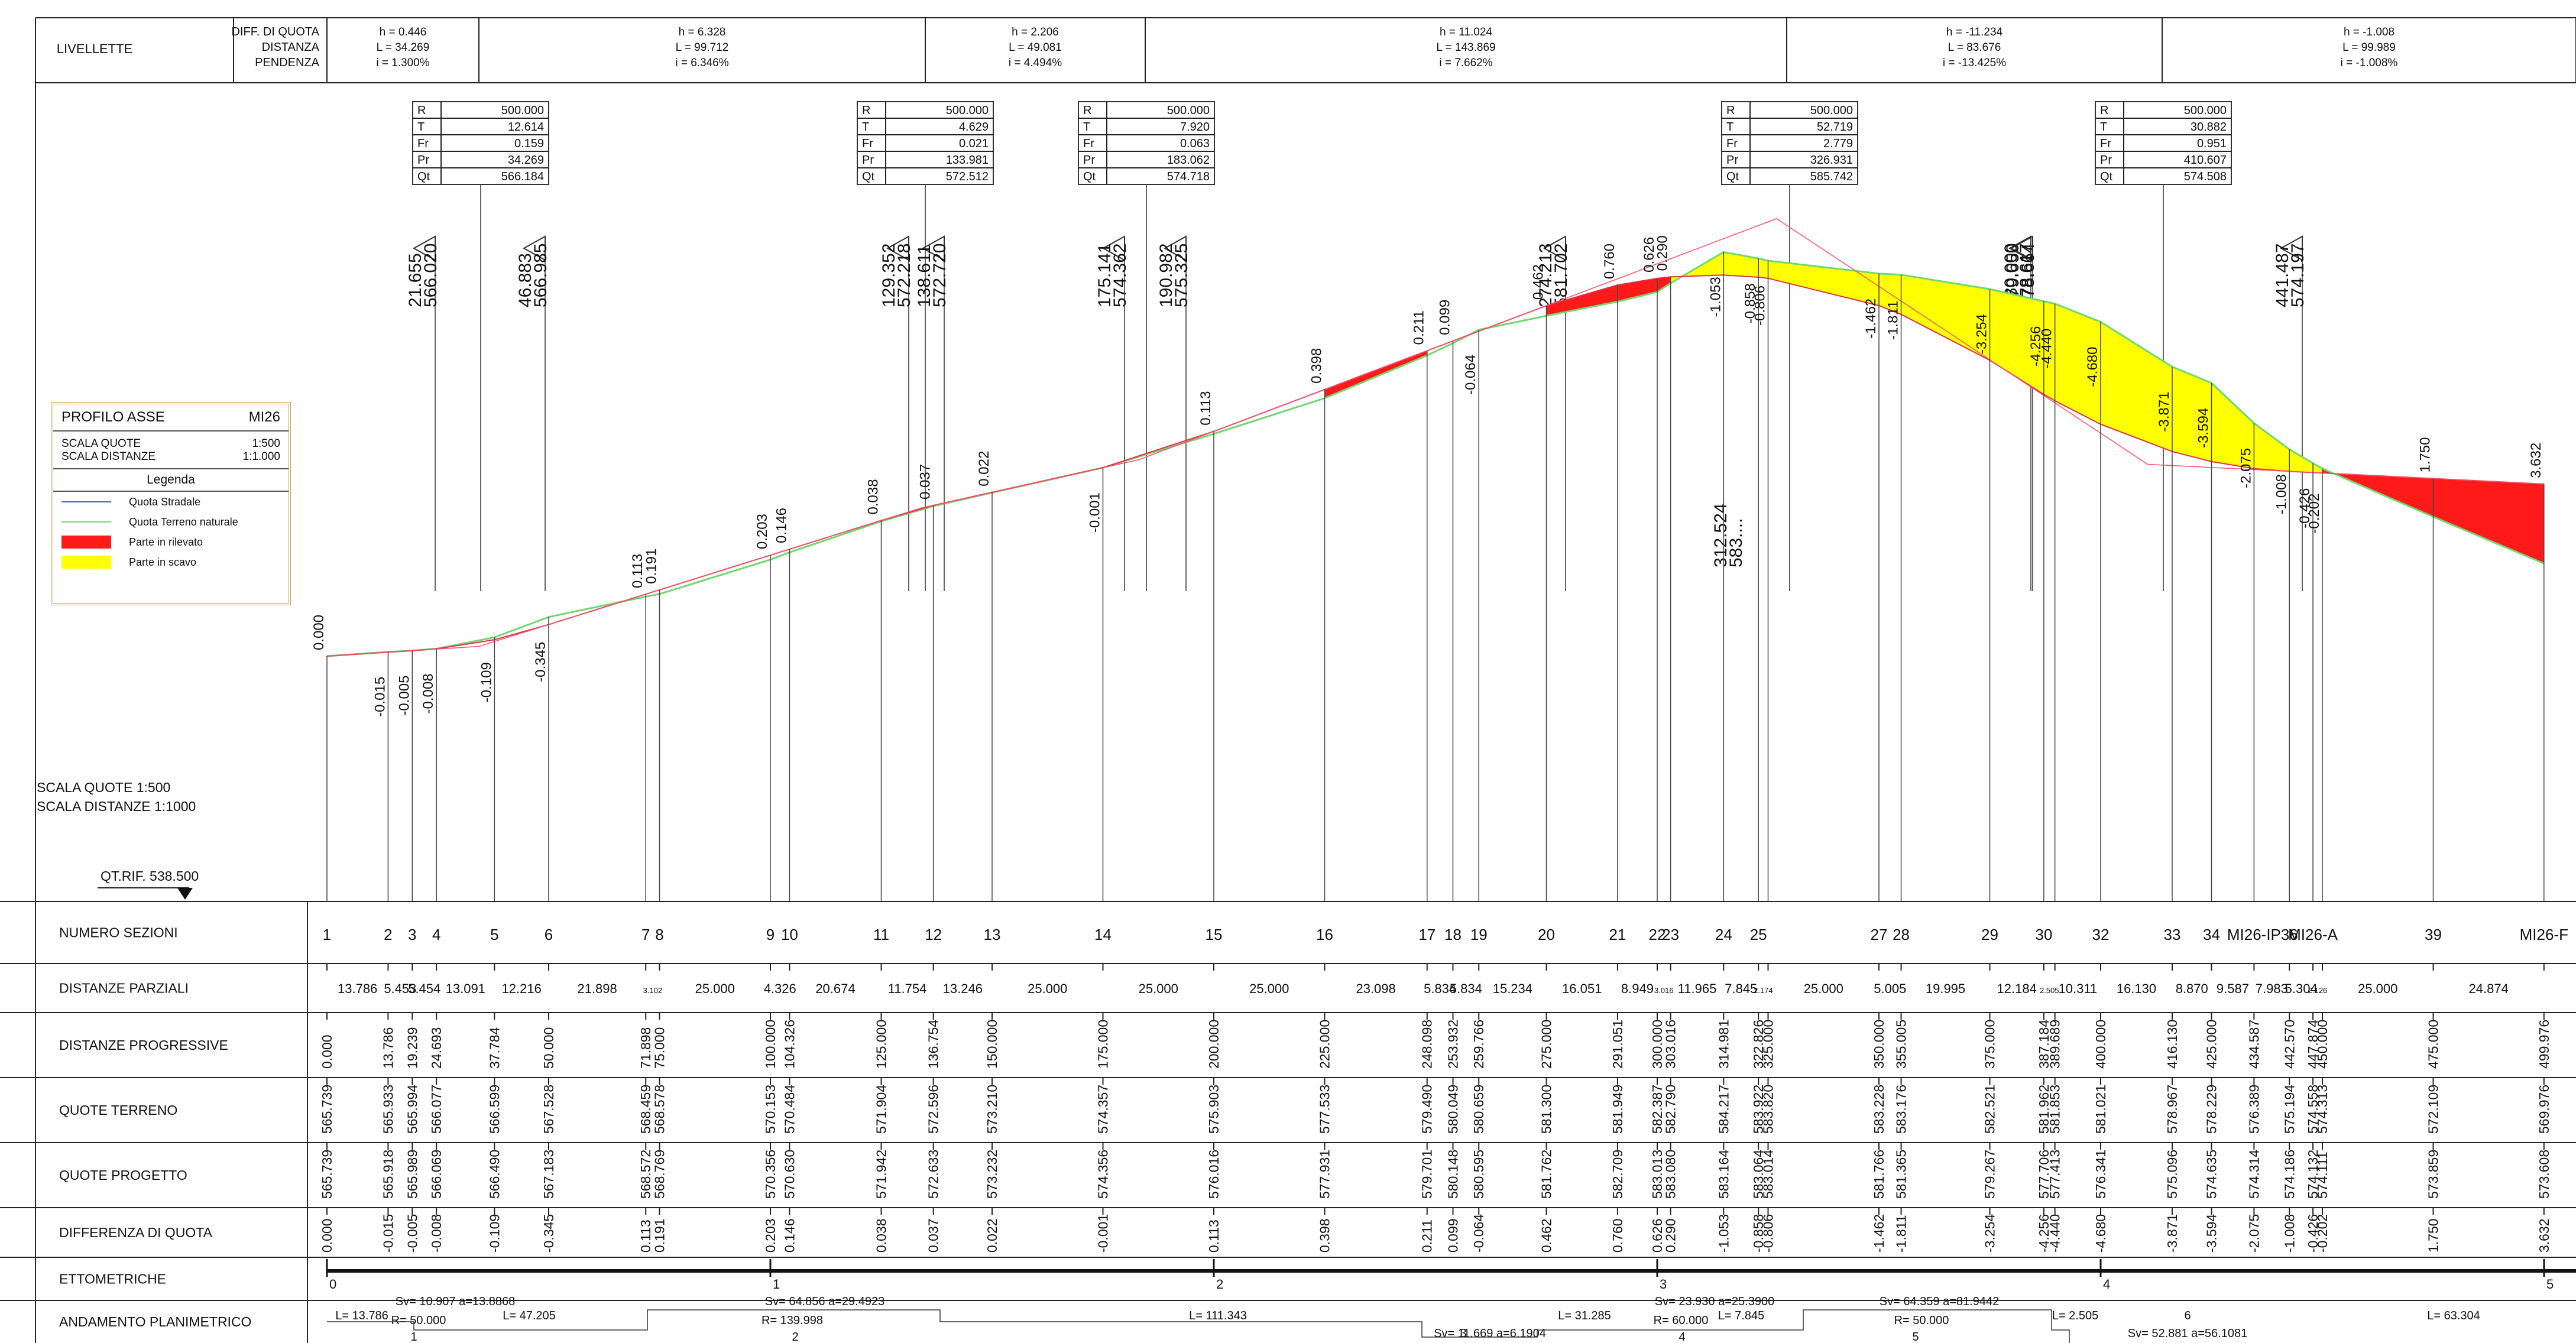  What do you see at coordinates (86, 502) in the screenshot?
I see `road-line-swatch` at bounding box center [86, 502].